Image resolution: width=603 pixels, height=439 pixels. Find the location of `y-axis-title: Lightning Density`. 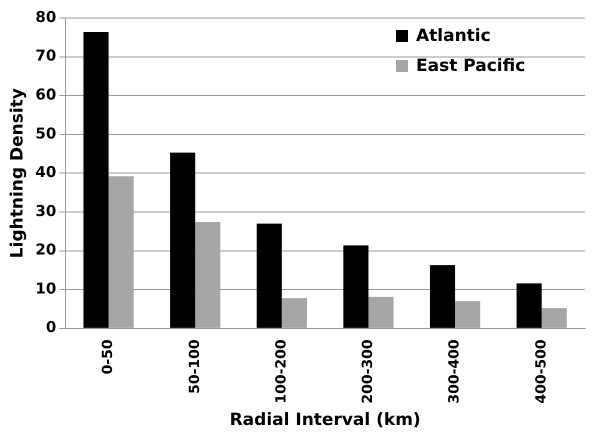

y-axis-title: Lightning Density is located at coordinates (18, 173).